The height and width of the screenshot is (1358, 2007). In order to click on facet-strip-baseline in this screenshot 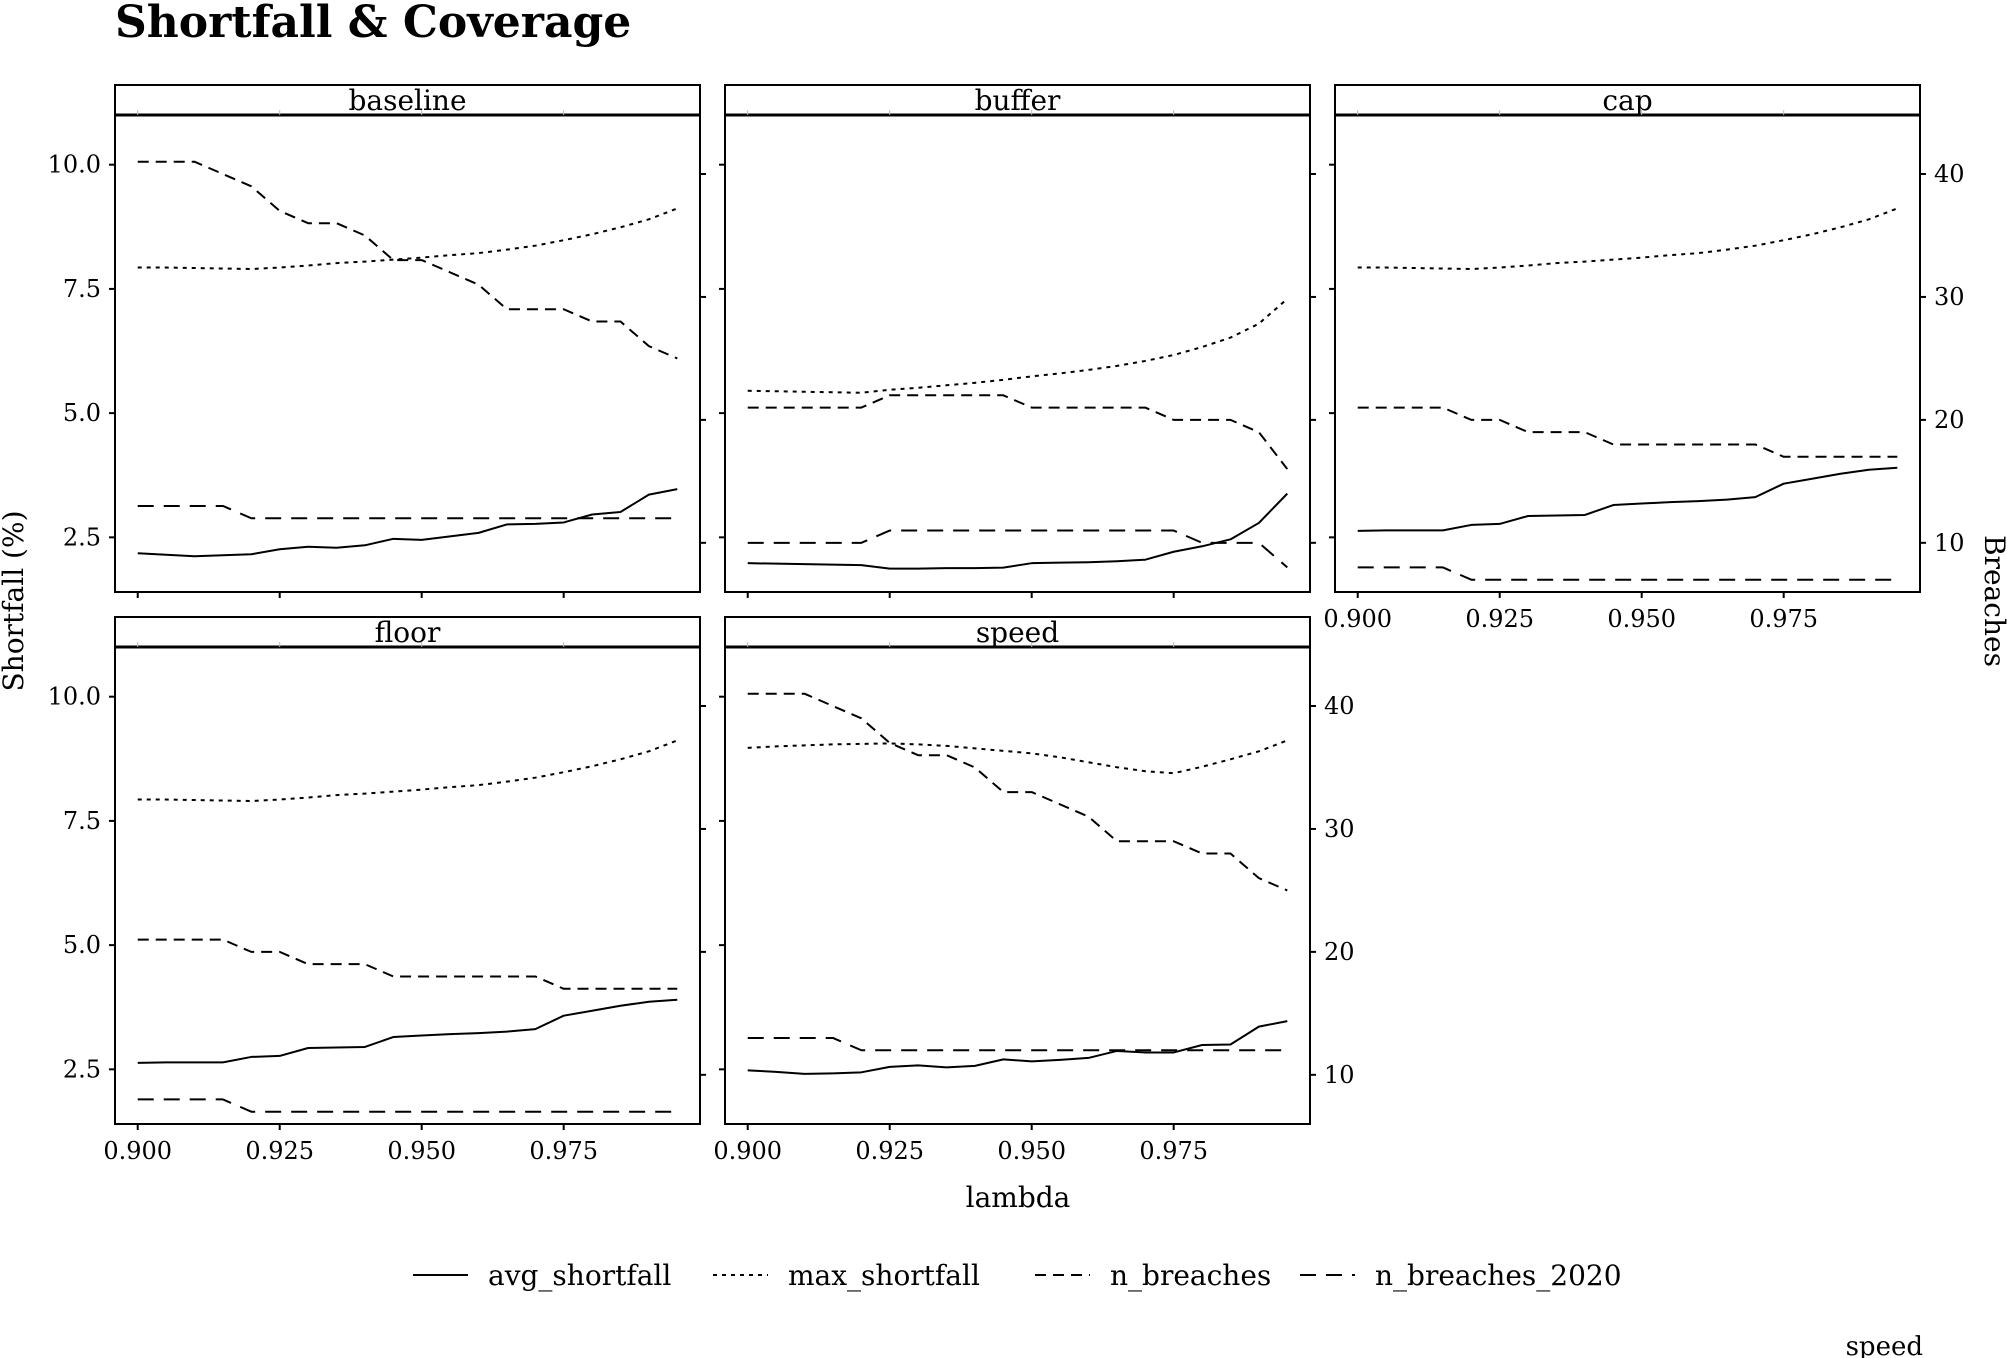, I will do `click(407, 100)`.